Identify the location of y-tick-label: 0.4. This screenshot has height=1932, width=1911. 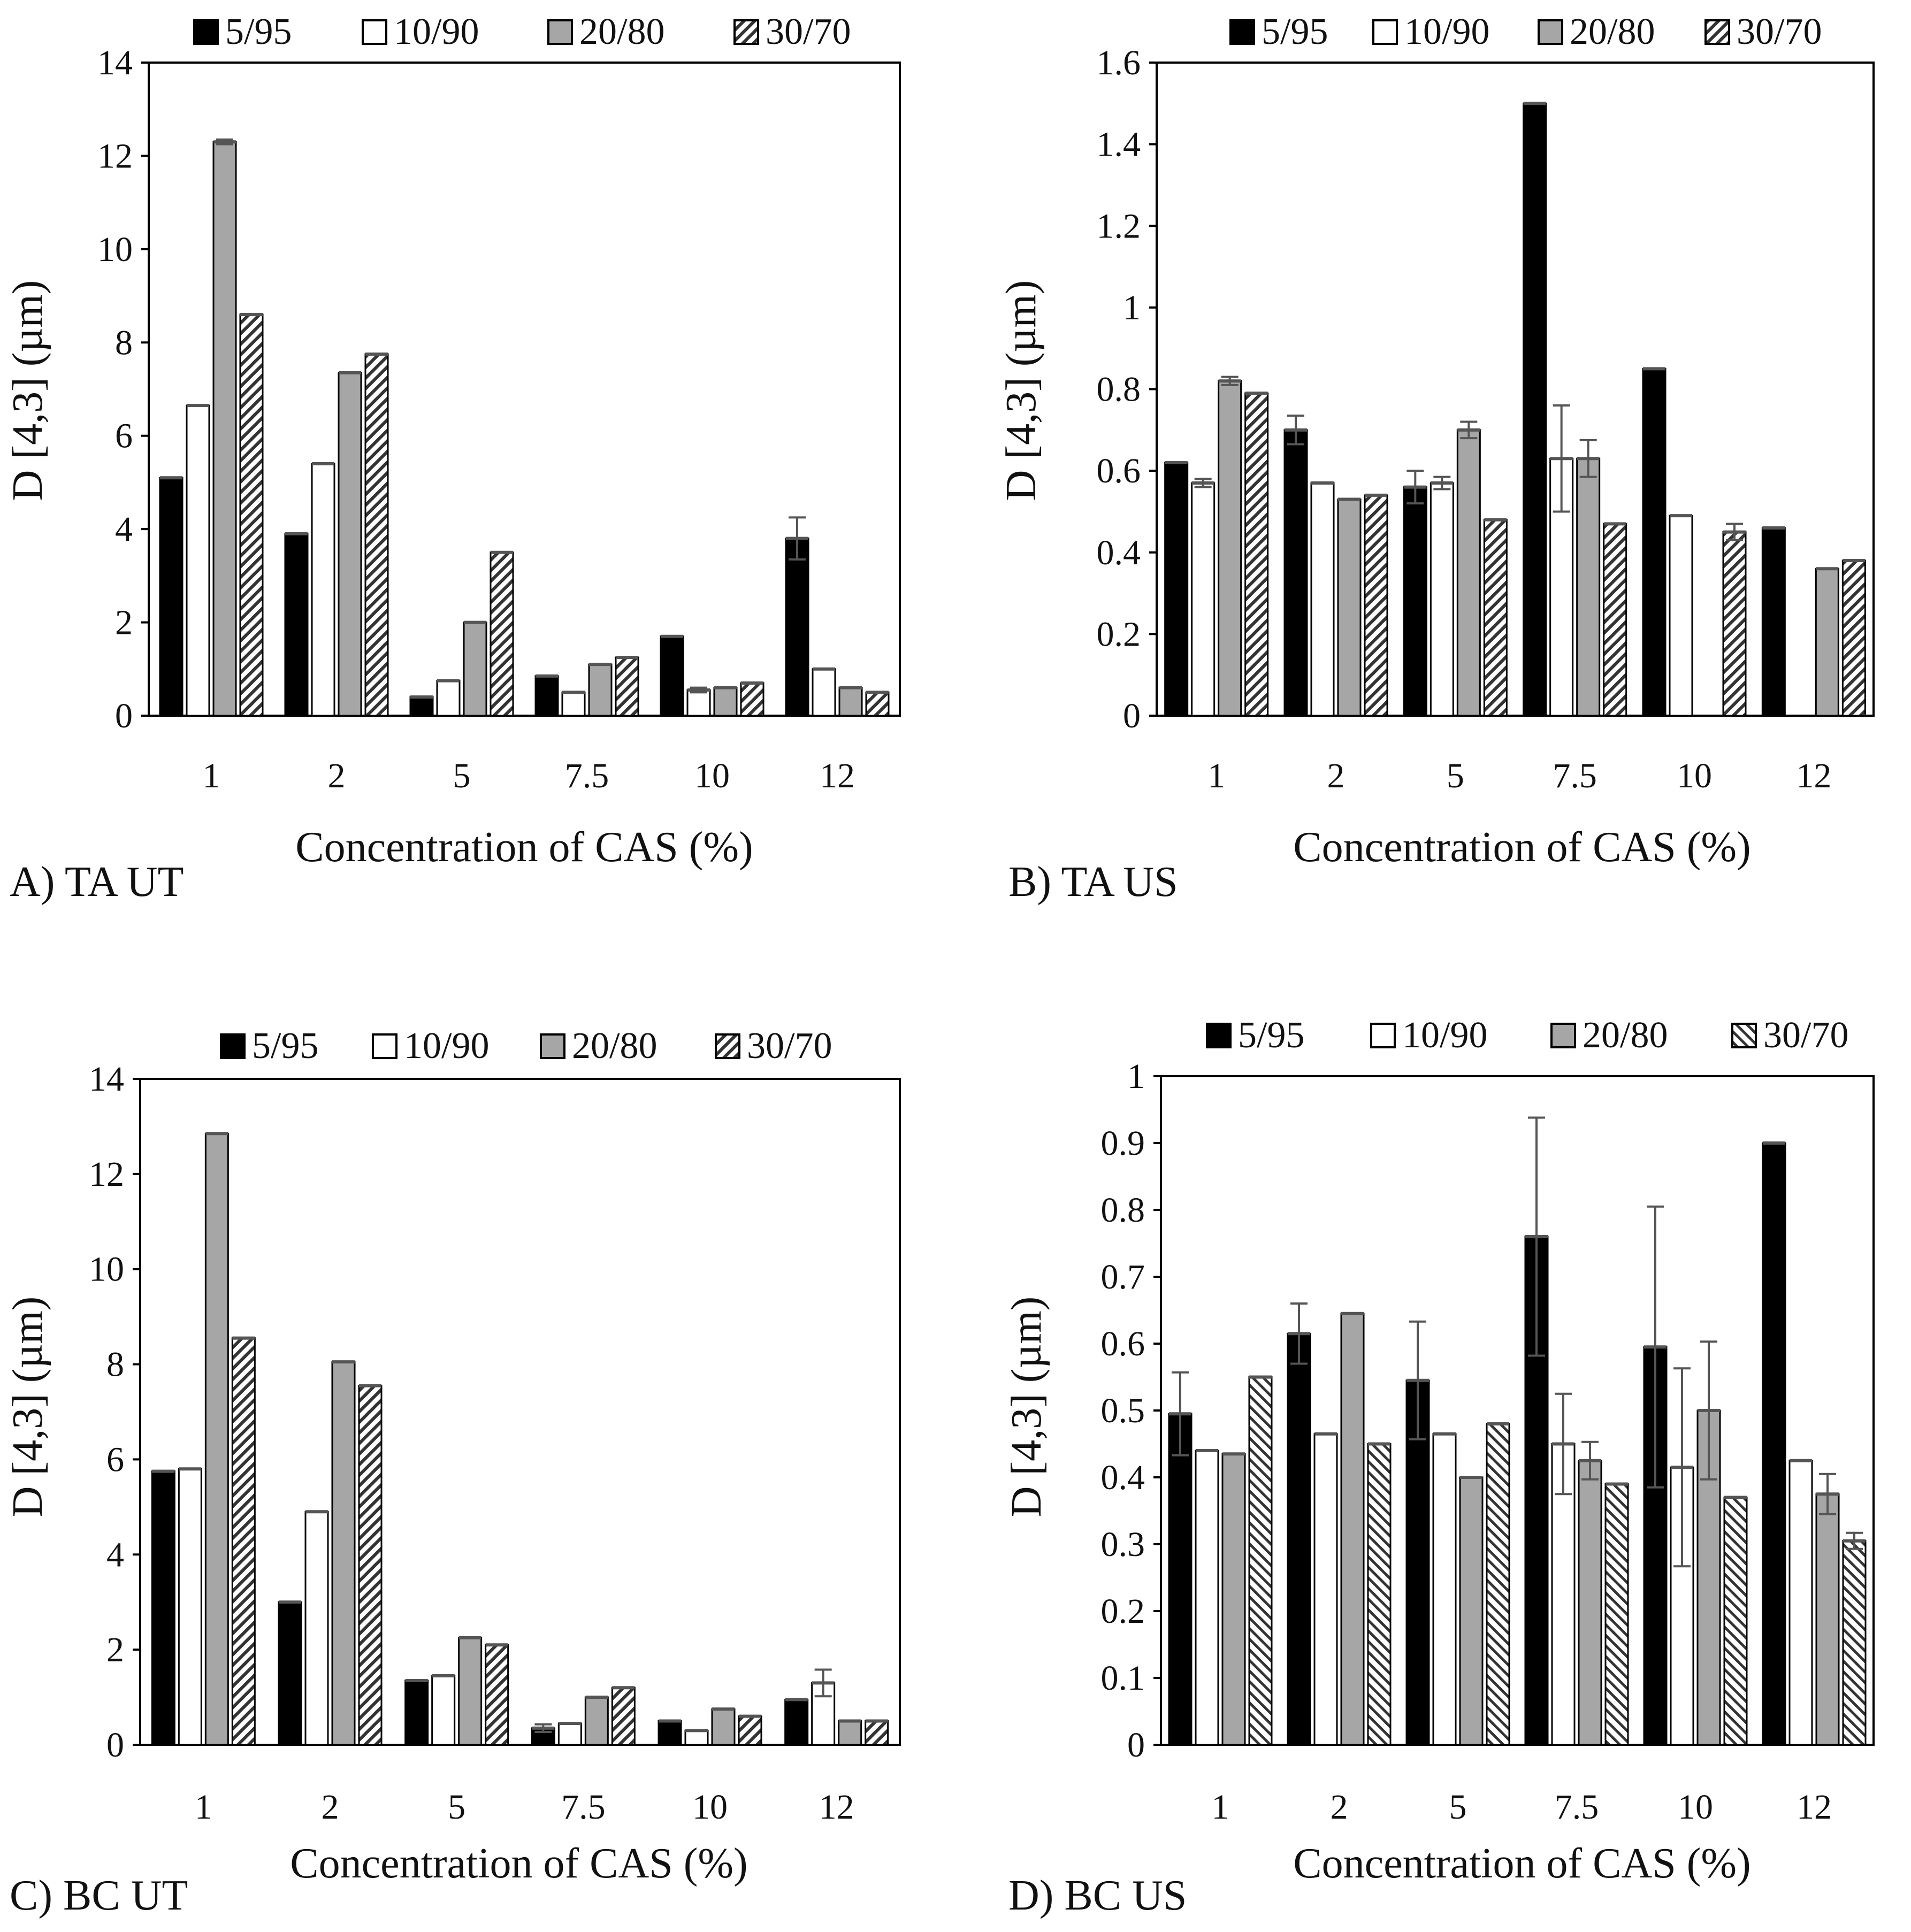
(1123, 1477).